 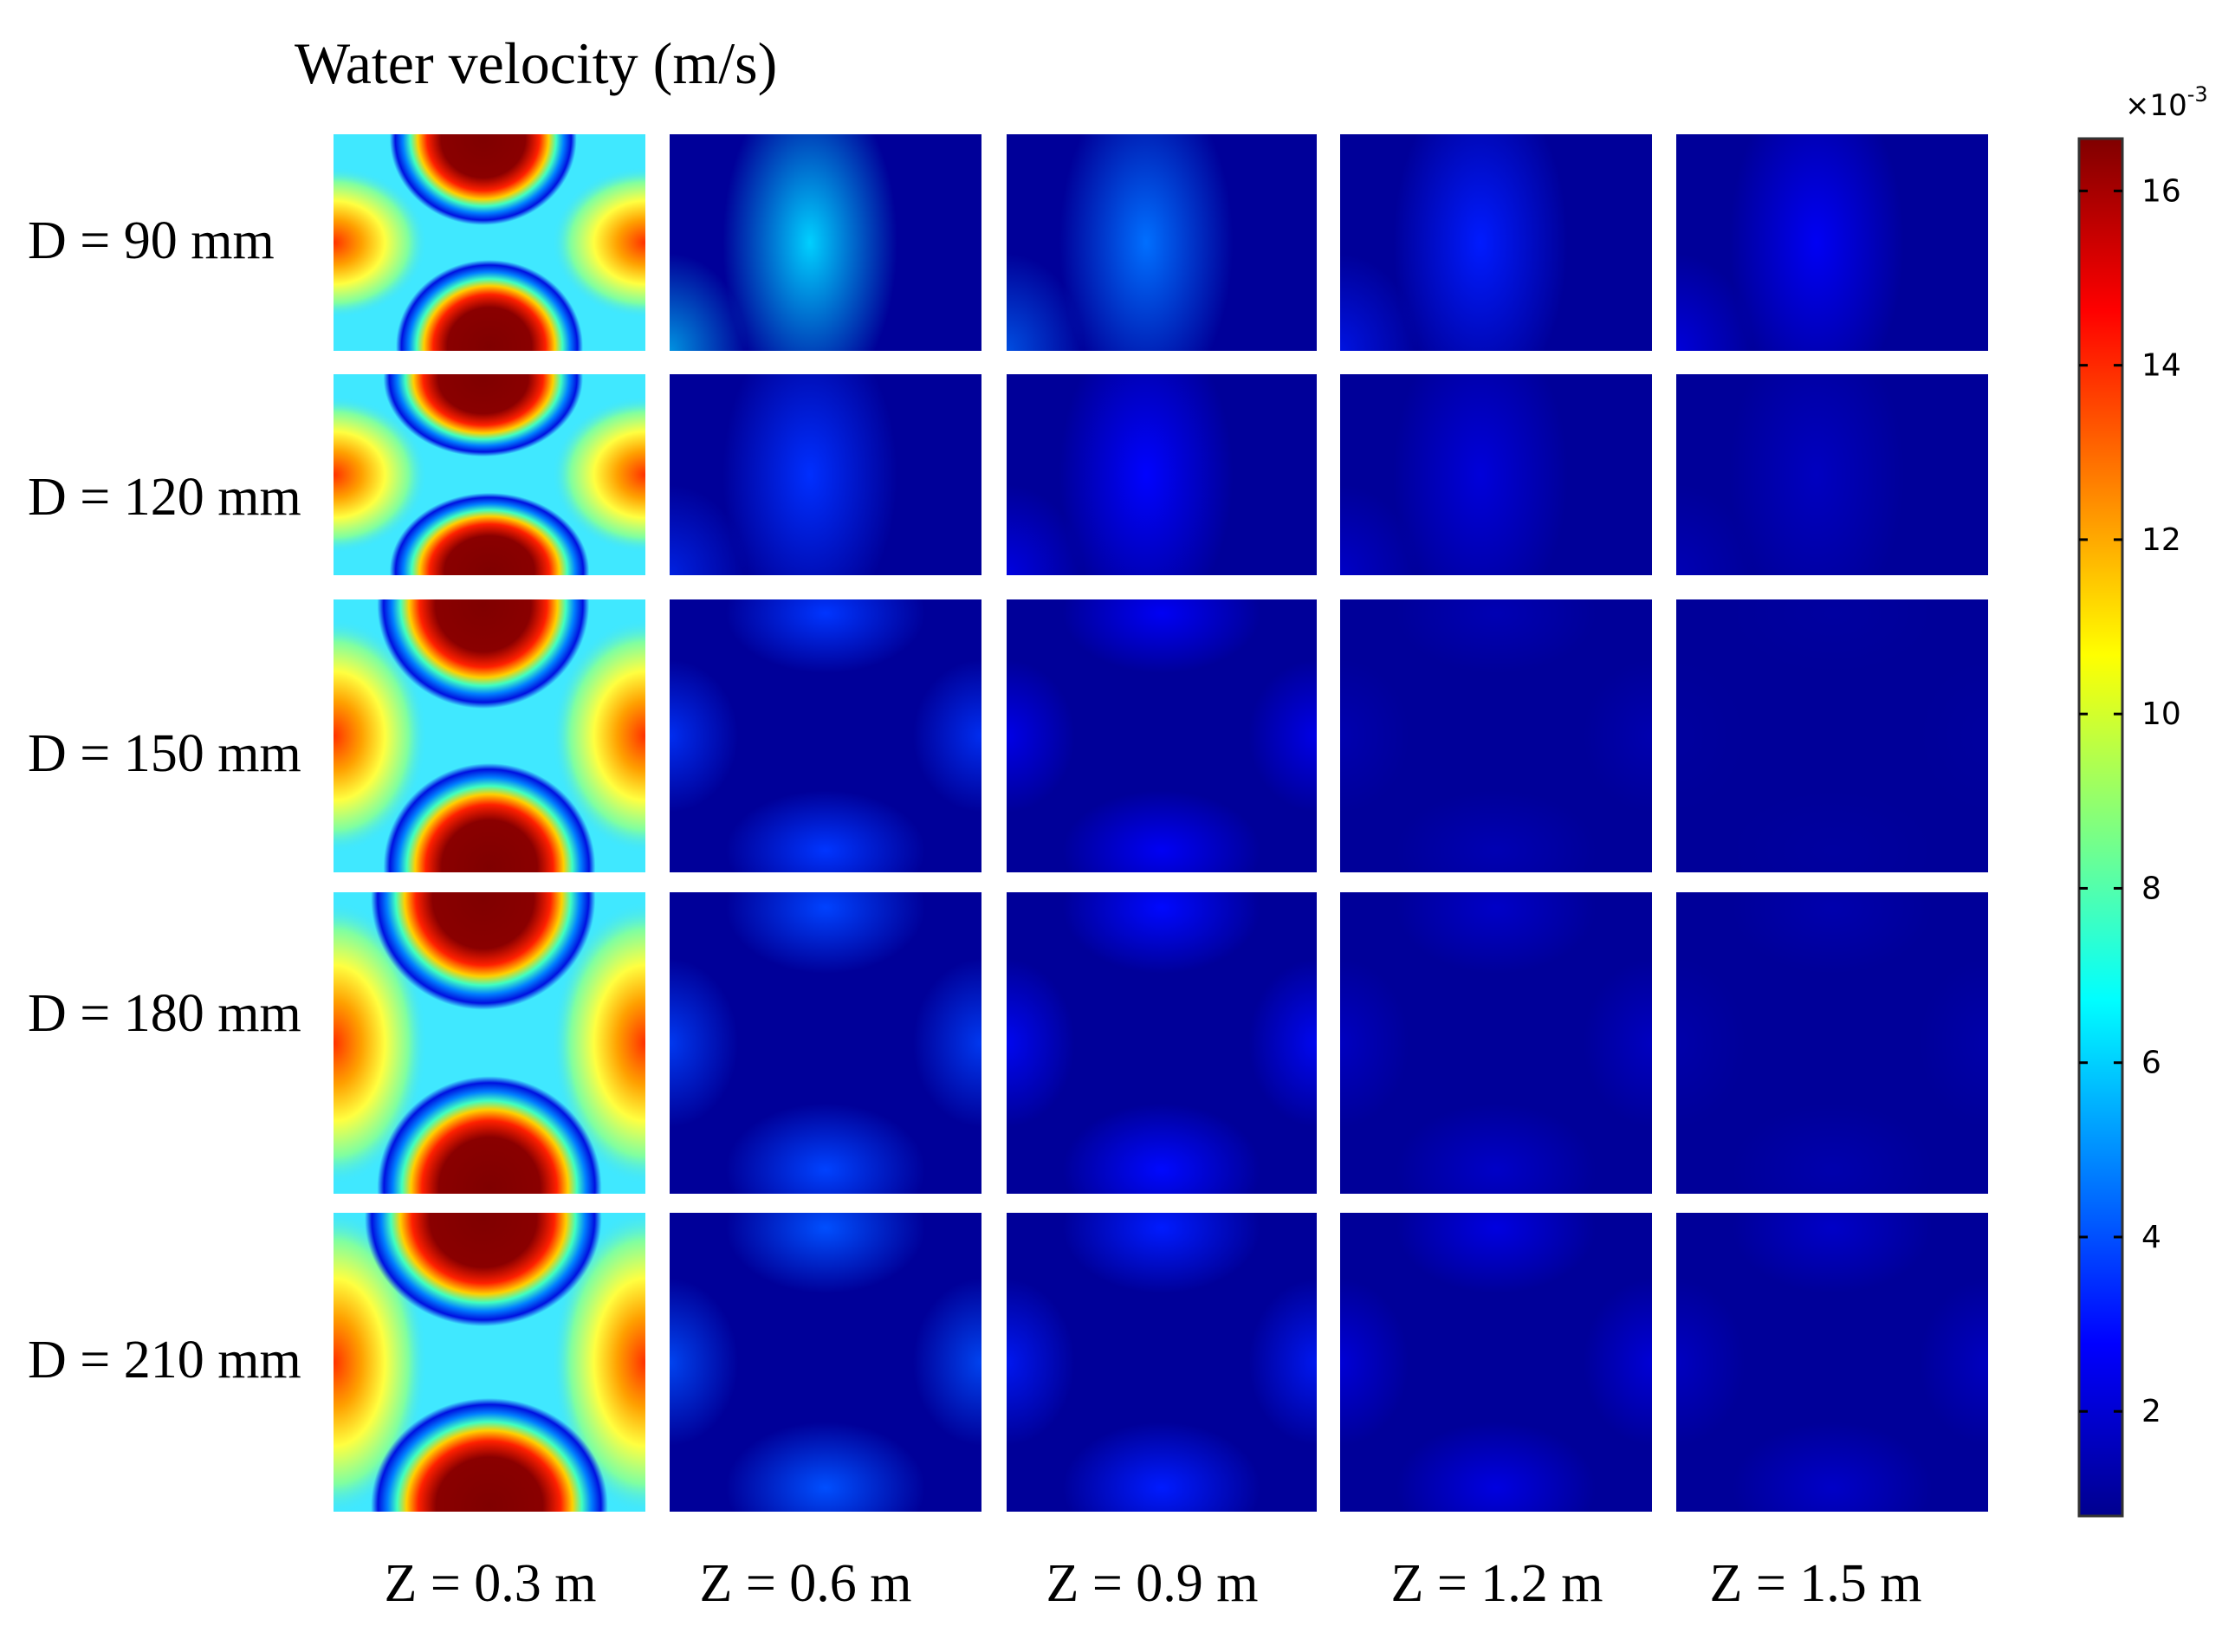 I want to click on colorbar: ×10⁻³ 2 4 6 8 10 12 14 16, so click(x=2142, y=800).